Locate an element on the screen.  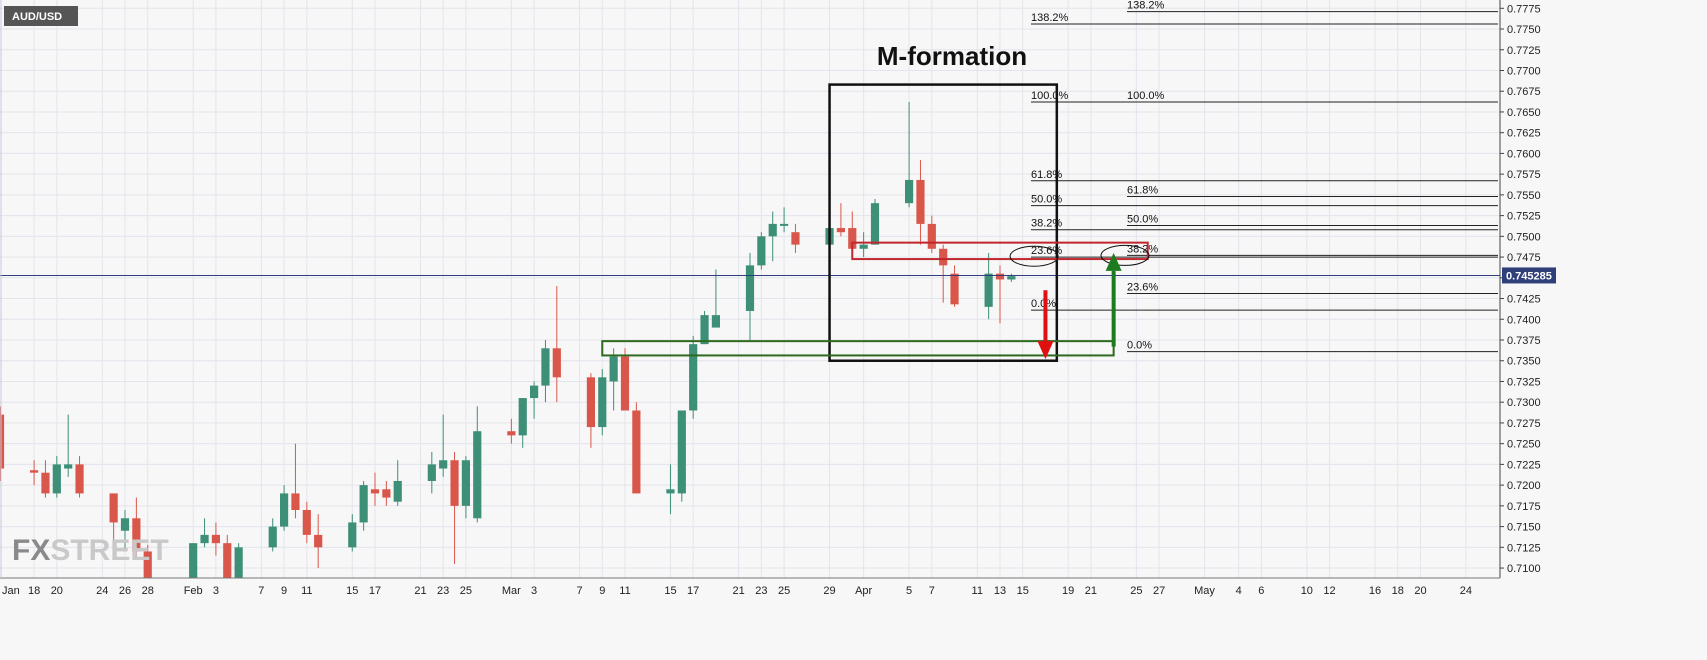
fib-right-label: 23.6% is located at coordinates (1142, 288).